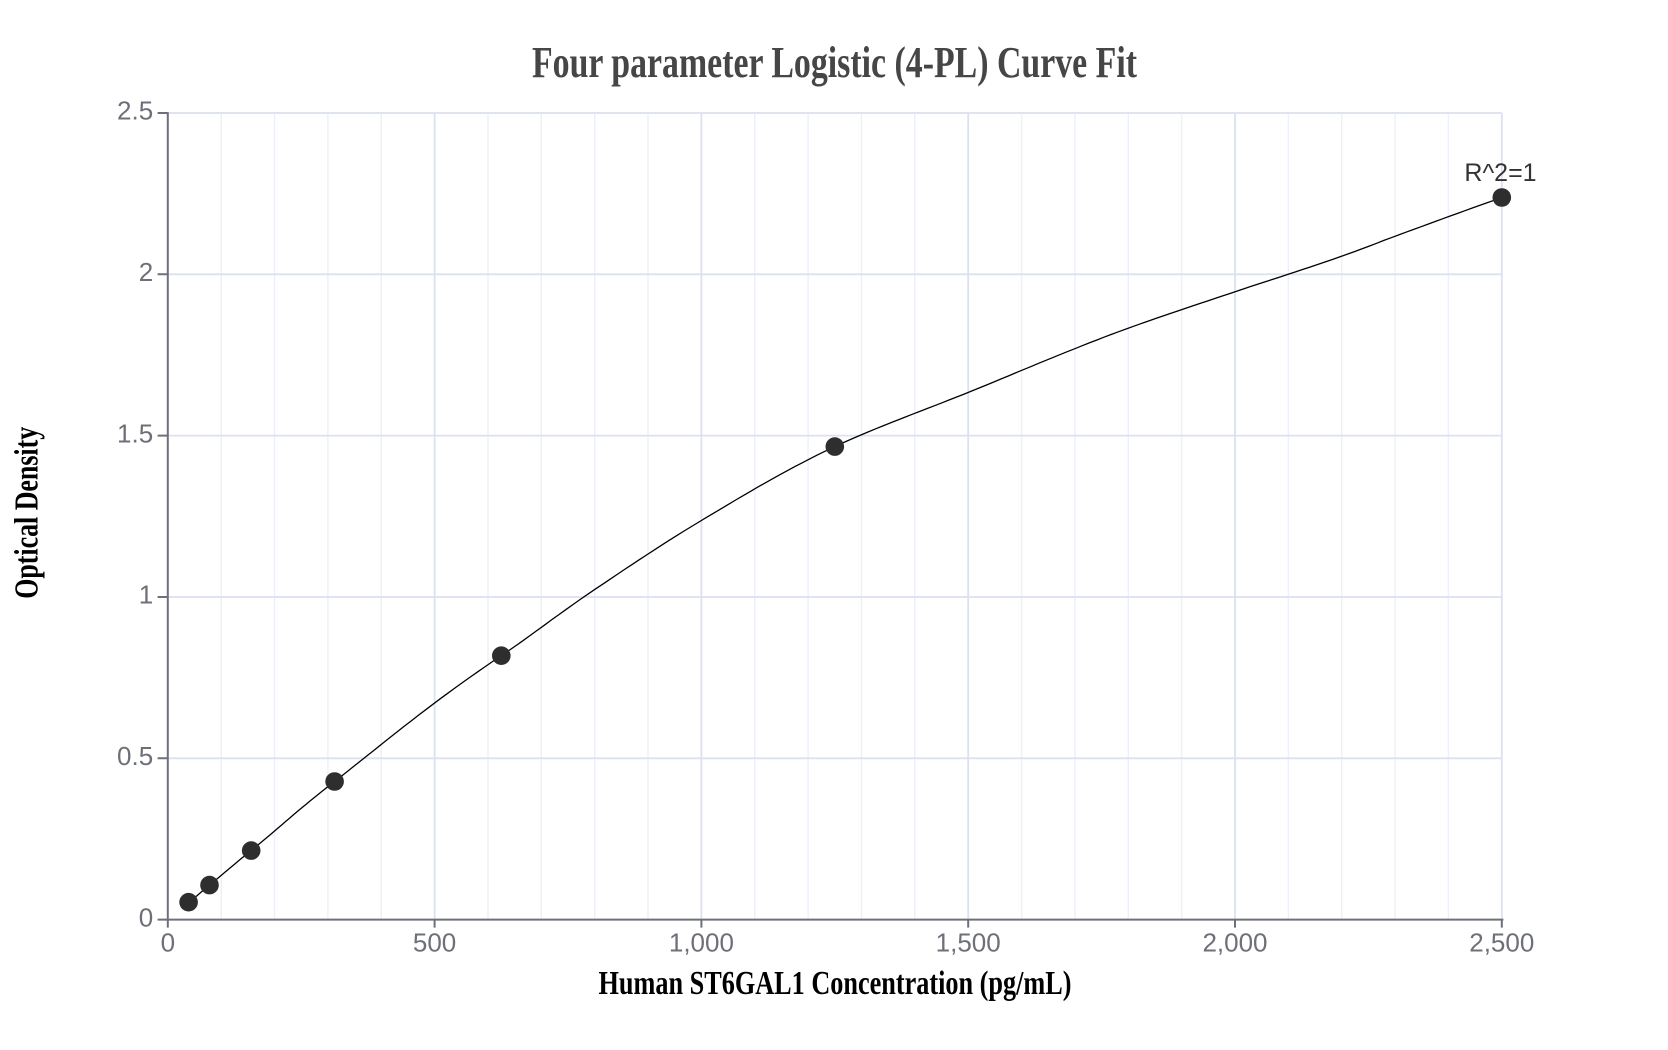 The image size is (1668, 1050). I want to click on svg-text: 2,500, so click(1501, 943).